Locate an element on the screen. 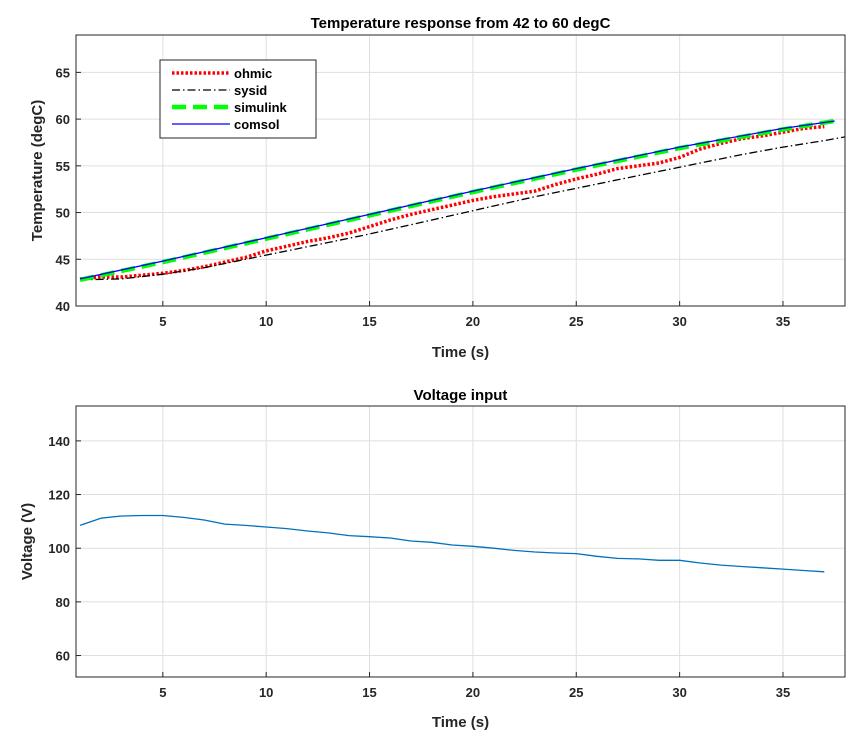 This screenshot has height=731, width=849. legend-label-simulink: simulink is located at coordinates (261, 107).